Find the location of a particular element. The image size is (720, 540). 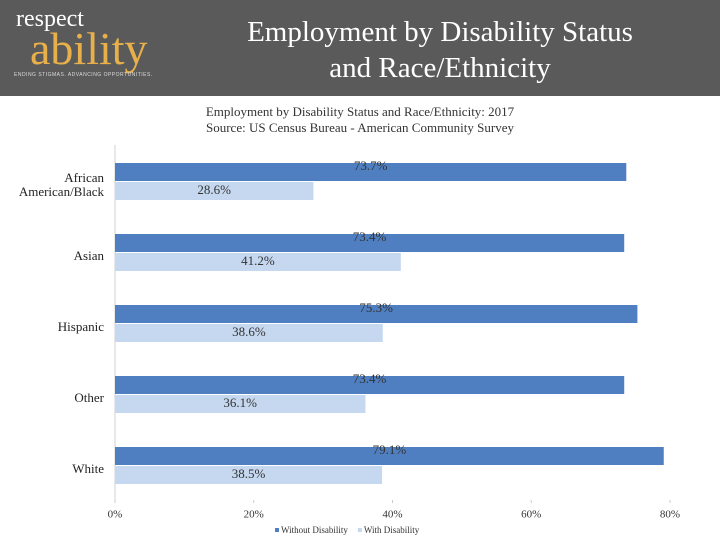

data-label: 38.6% is located at coordinates (249, 331).